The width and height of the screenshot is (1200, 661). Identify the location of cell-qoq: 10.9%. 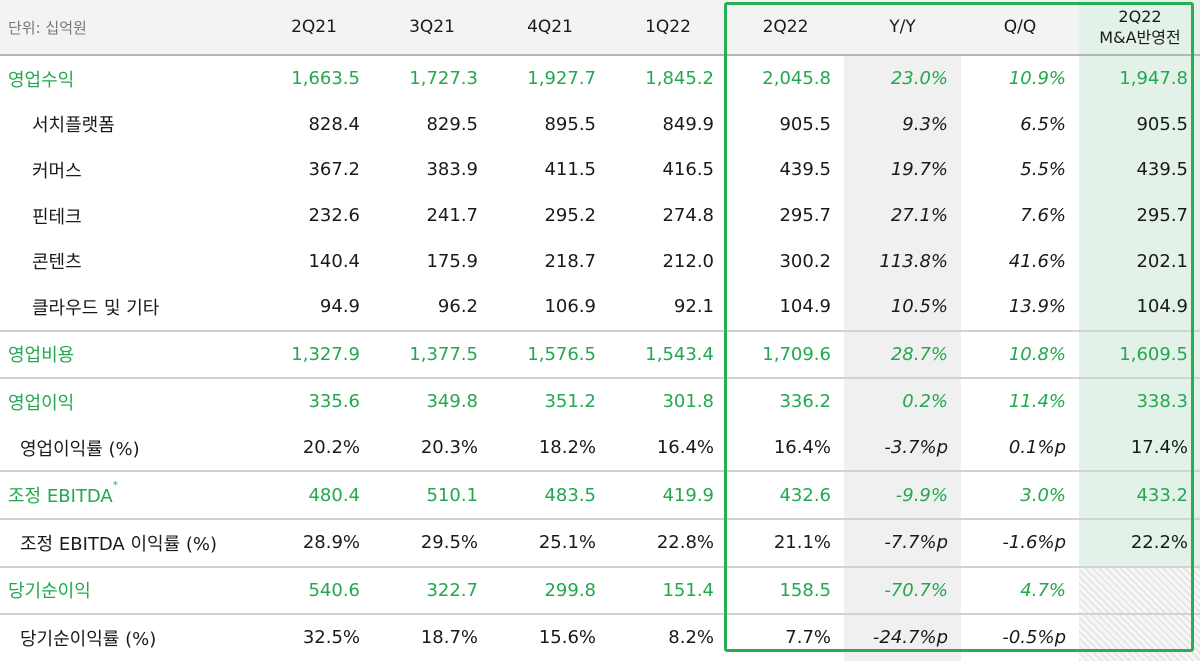
(1037, 79).